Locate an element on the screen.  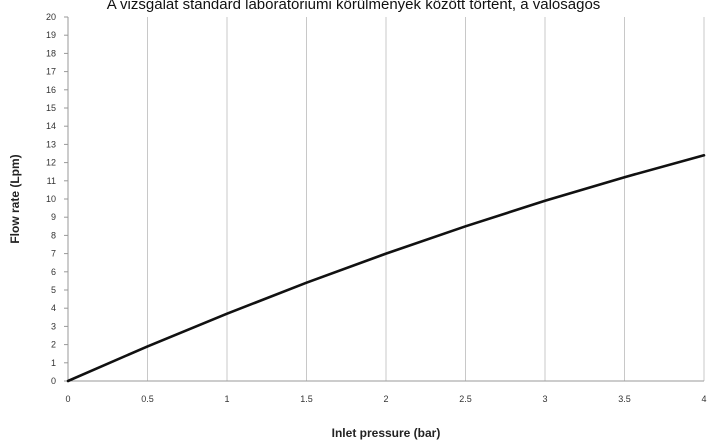
x-axis-title: Inlet pressure (bar) is located at coordinates (386, 433).